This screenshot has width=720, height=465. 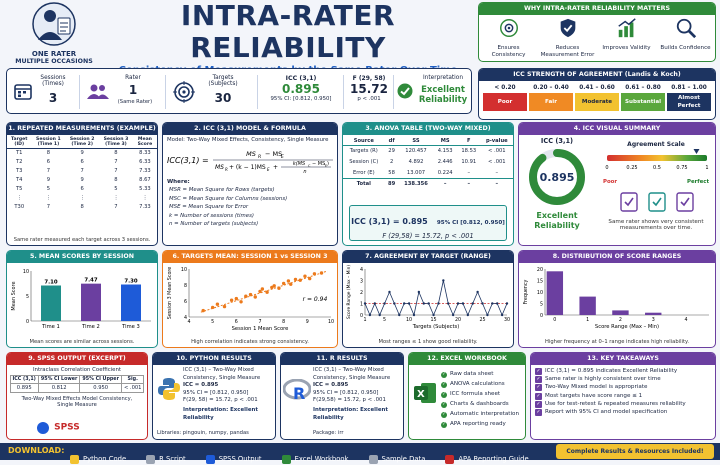 I want to click on download-cta-button: Complete Results & Resources Included!, so click(x=635, y=451).